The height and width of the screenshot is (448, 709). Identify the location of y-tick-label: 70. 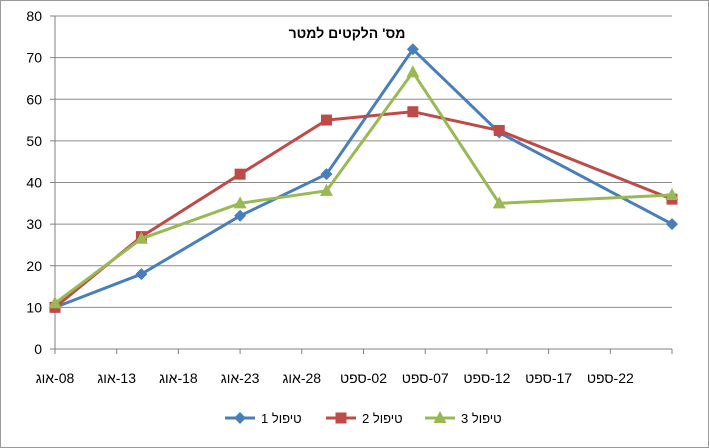
(34, 58).